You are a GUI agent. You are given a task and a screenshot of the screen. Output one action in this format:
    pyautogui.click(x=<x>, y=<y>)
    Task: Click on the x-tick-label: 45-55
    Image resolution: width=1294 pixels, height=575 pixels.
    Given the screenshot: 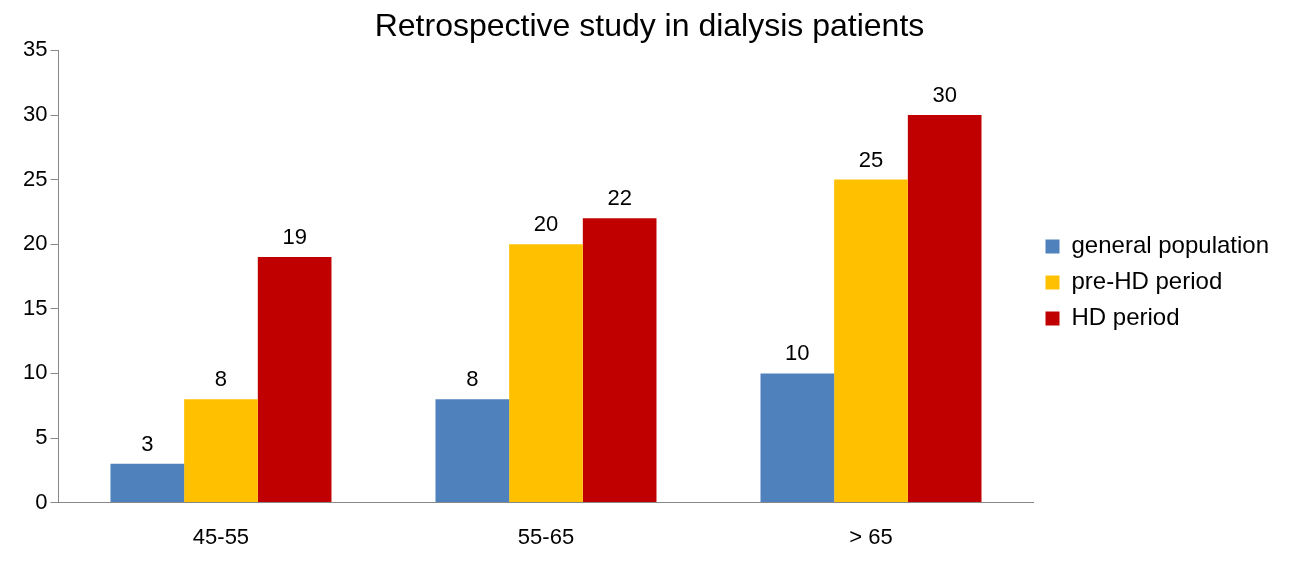 What is the action you would take?
    pyautogui.click(x=221, y=536)
    